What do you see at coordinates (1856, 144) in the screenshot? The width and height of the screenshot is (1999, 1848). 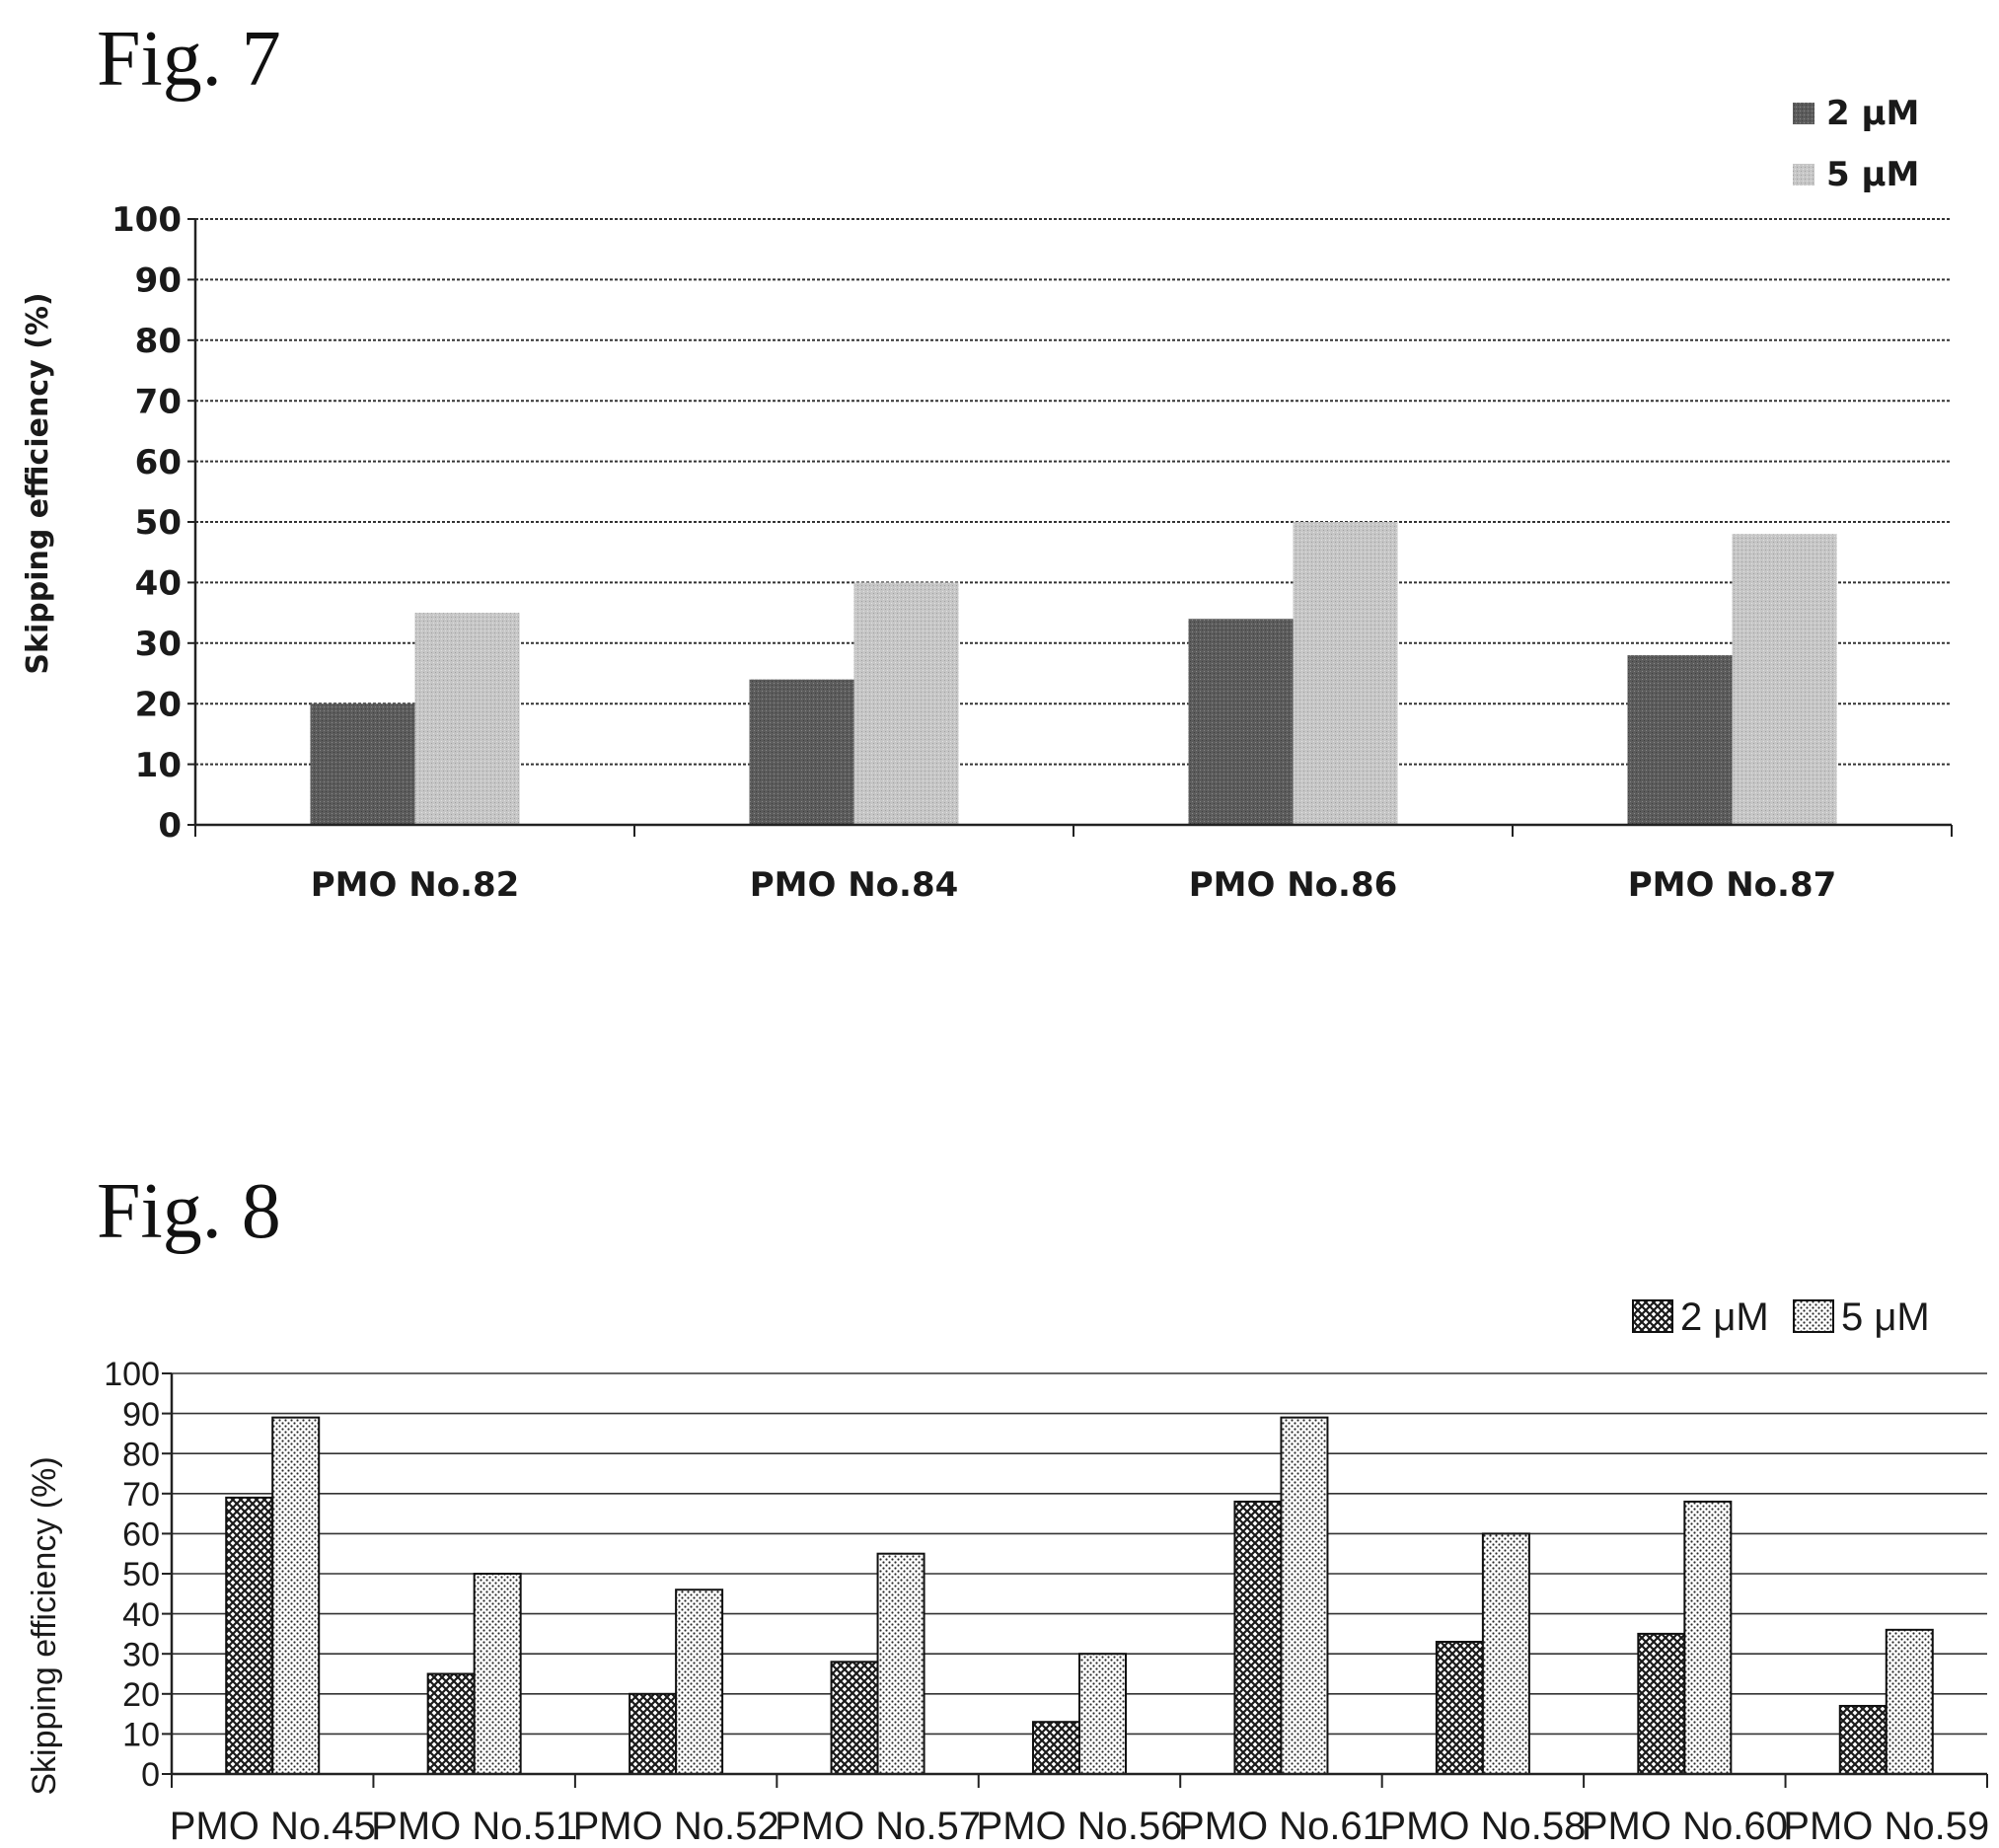 I see `fig7-legend: 2 μM 5 μM` at bounding box center [1856, 144].